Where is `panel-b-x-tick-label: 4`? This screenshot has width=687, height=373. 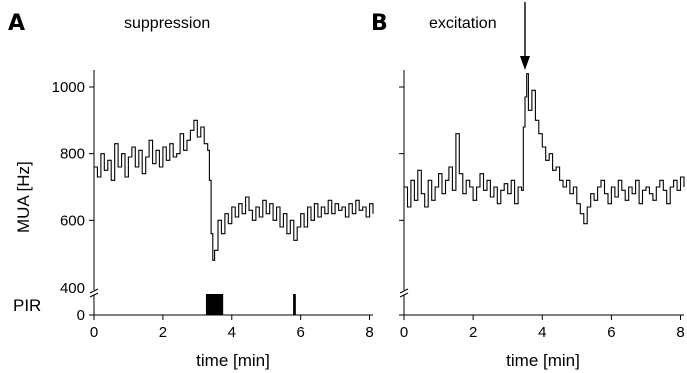 panel-b-x-tick-label: 4 is located at coordinates (542, 332).